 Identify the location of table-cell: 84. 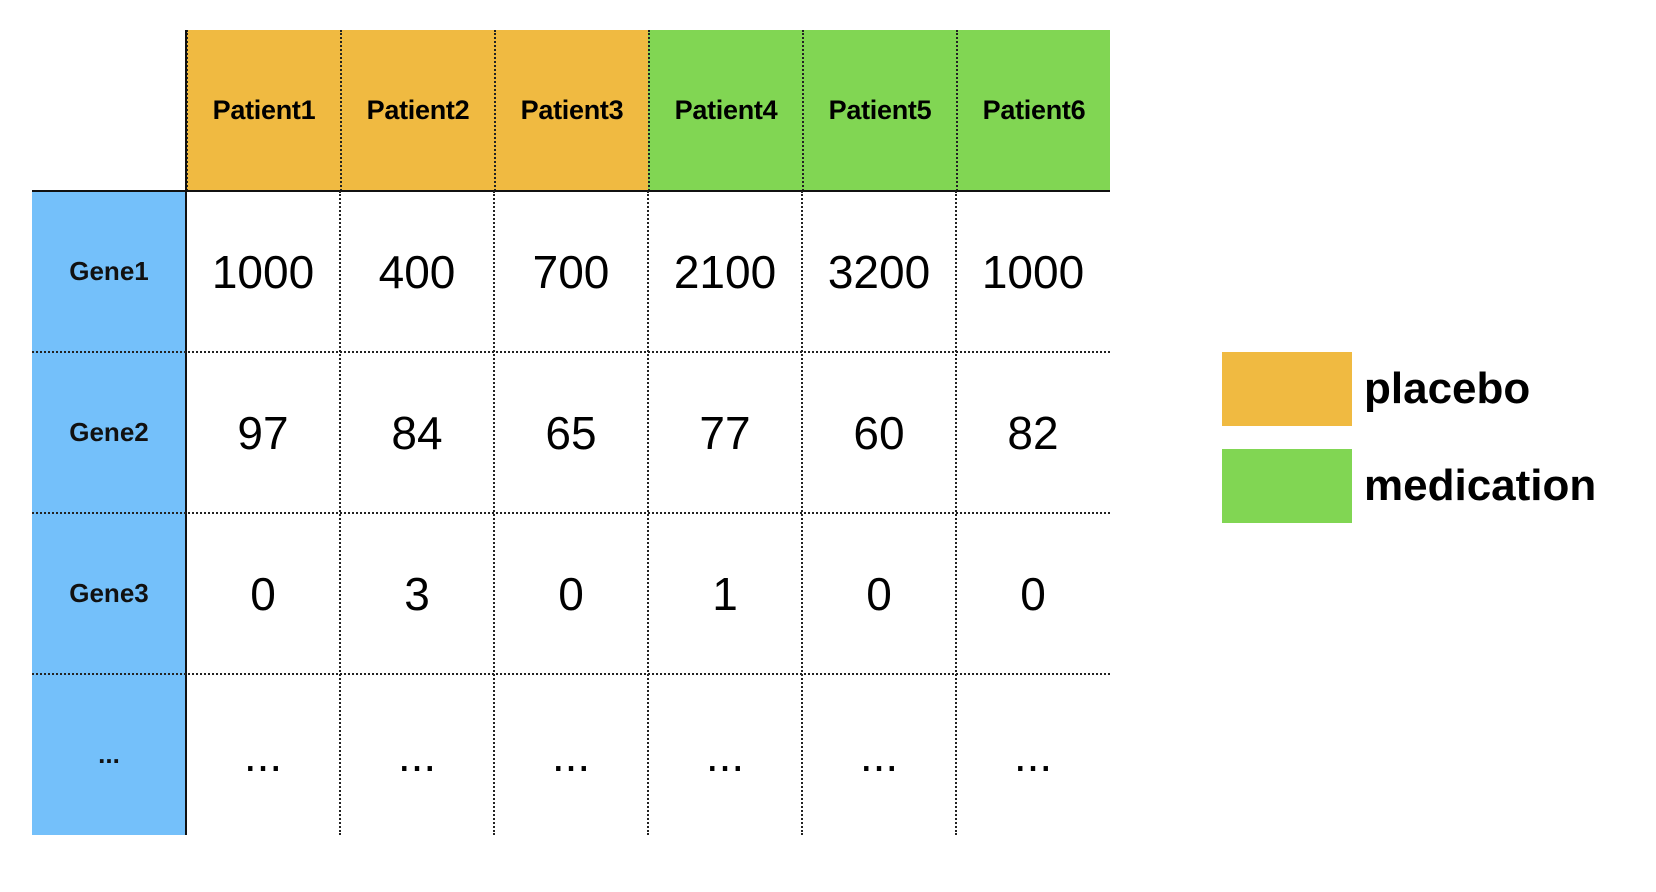
(417, 432).